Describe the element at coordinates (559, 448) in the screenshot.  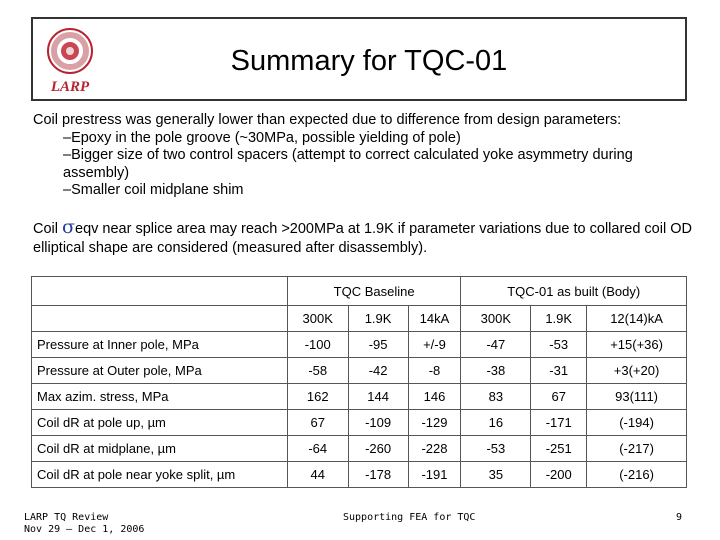
I see `table-cell: -251` at that location.